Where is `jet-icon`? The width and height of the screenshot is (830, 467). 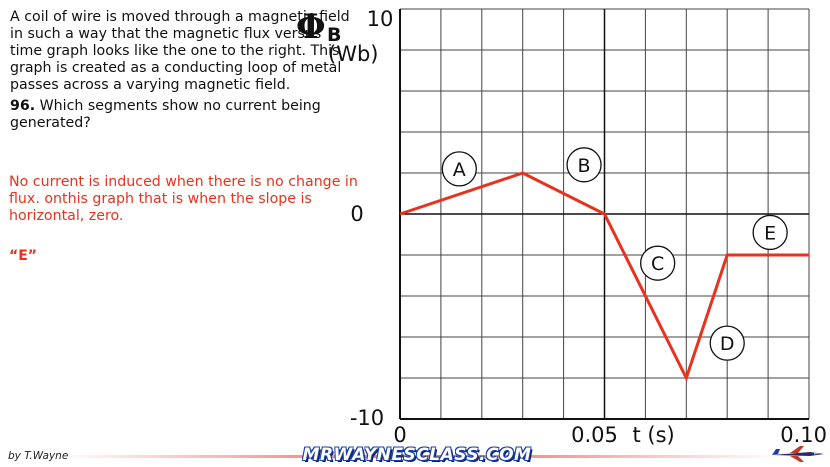 jet-icon is located at coordinates (798, 454).